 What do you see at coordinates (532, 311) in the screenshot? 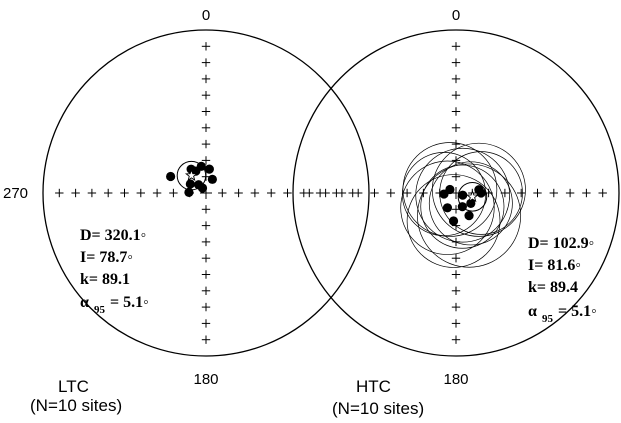
I see `htc-alpha-symbol: α` at bounding box center [532, 311].